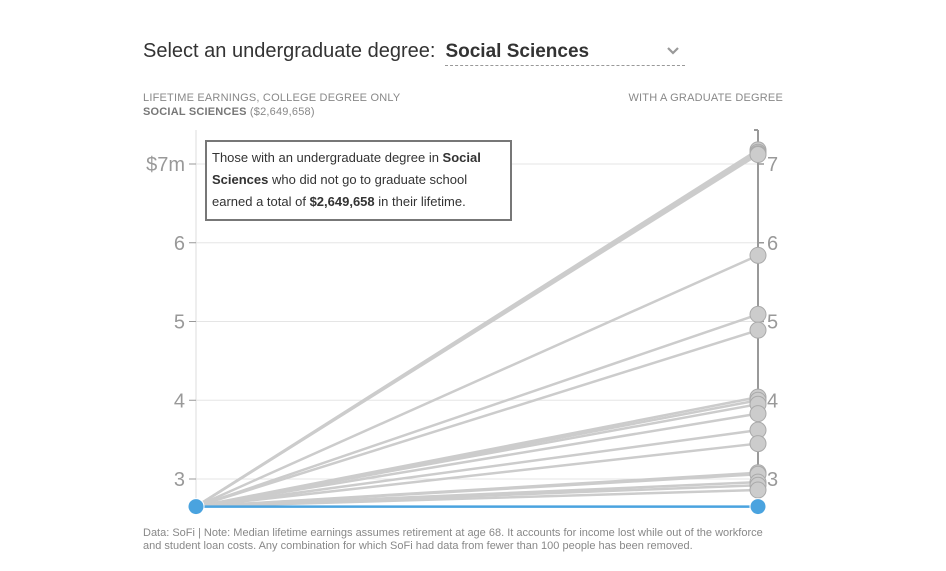 The height and width of the screenshot is (571, 946). What do you see at coordinates (282, 112) in the screenshot?
I see `left-header-amount: ($2,649,658)` at bounding box center [282, 112].